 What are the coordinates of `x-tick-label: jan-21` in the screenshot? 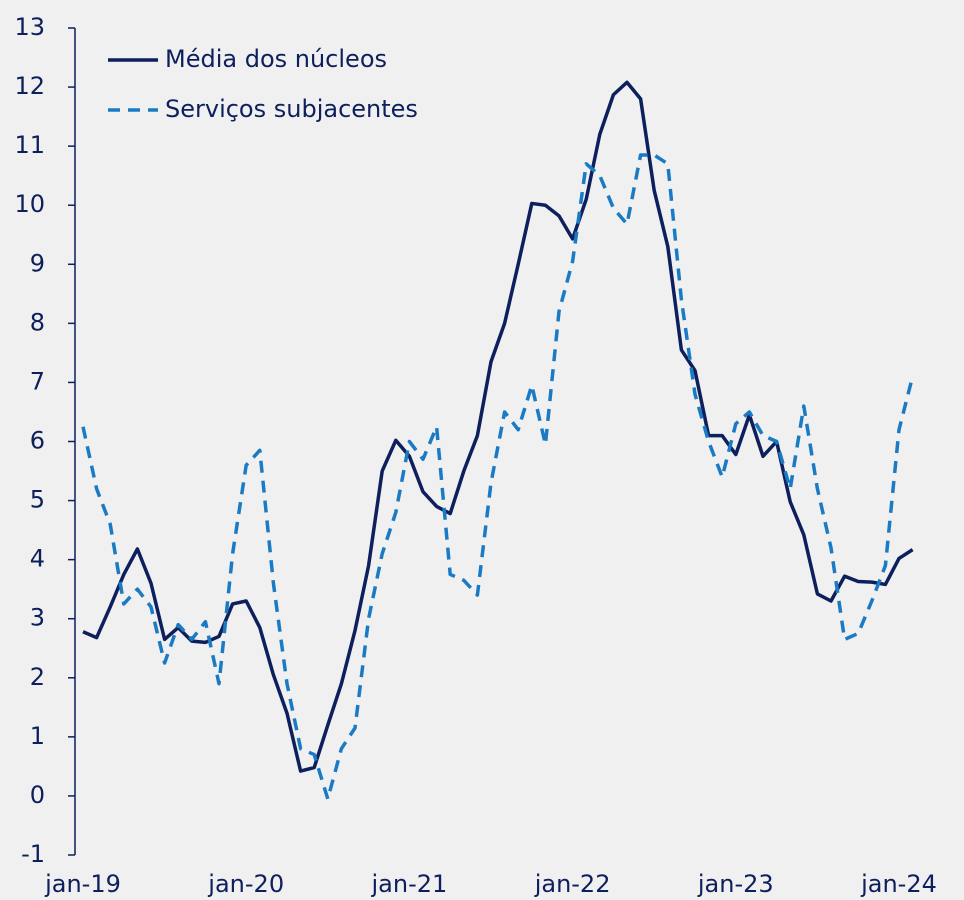 It's located at (409, 884).